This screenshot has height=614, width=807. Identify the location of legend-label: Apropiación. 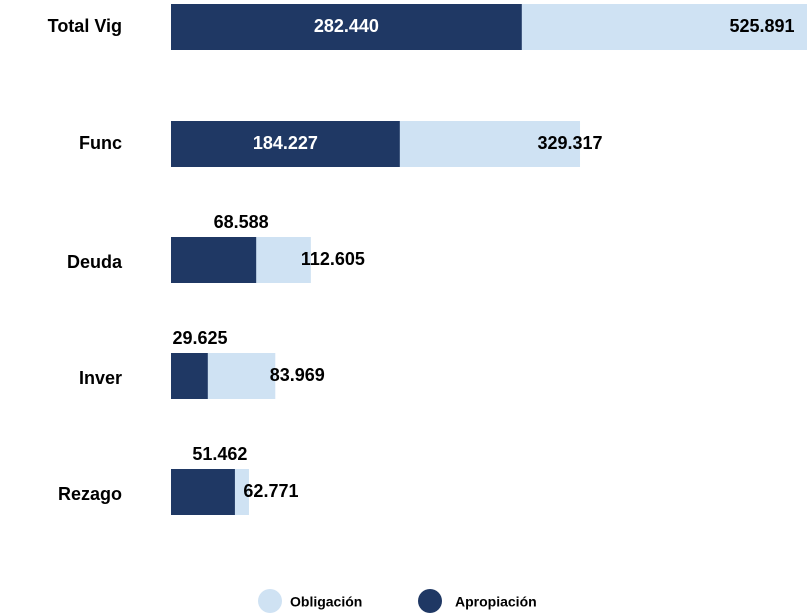
(496, 602).